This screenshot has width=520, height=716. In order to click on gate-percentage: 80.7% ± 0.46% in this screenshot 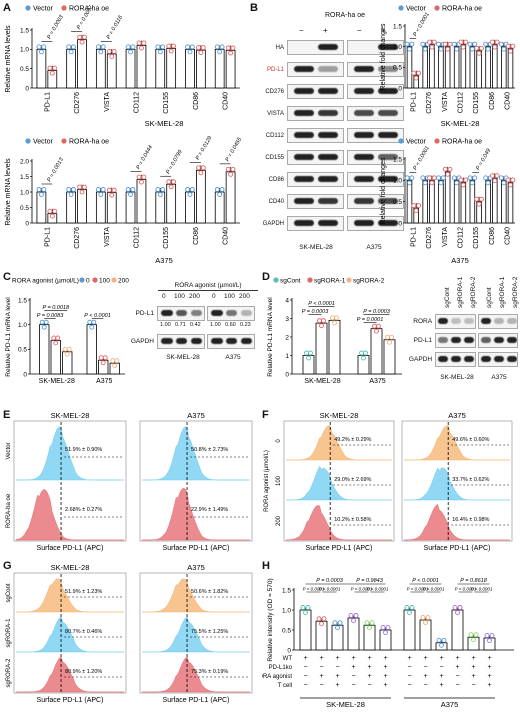, I will do `click(83, 632)`.